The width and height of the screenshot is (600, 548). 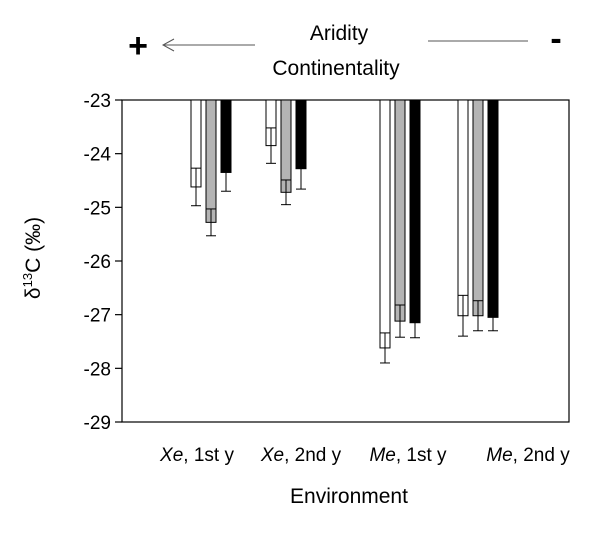 I want to click on y-tick-label: -24, so click(x=98, y=155).